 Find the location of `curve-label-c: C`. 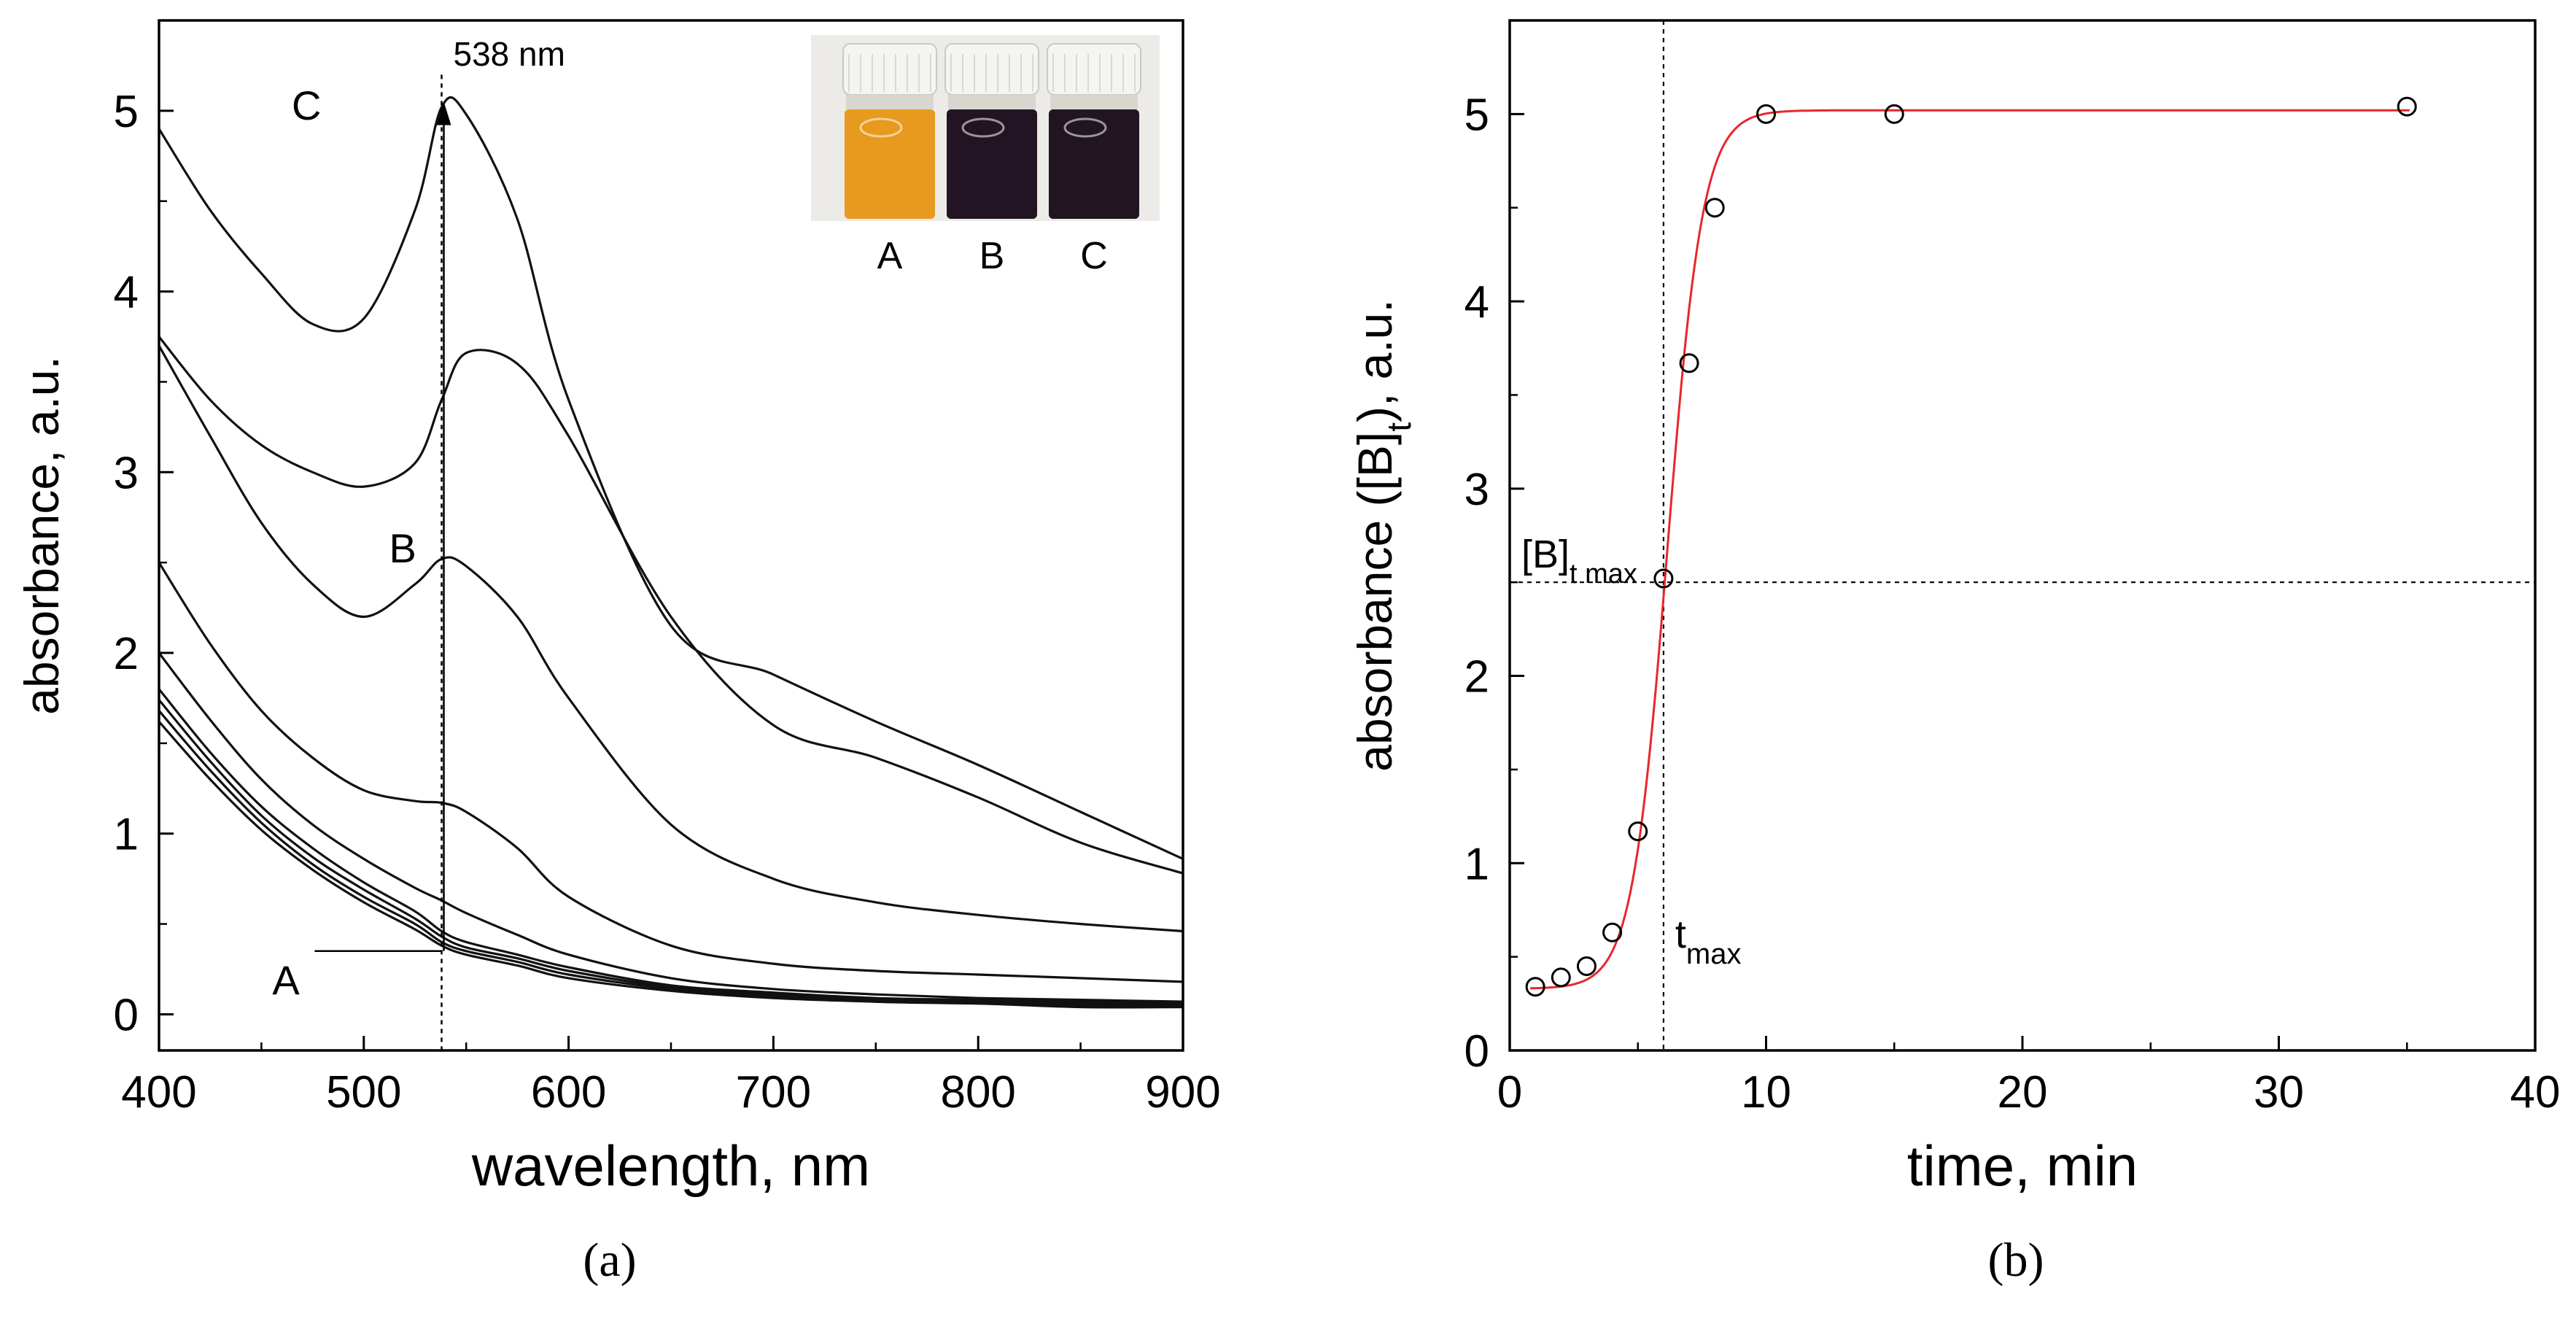

curve-label-c: C is located at coordinates (307, 105).